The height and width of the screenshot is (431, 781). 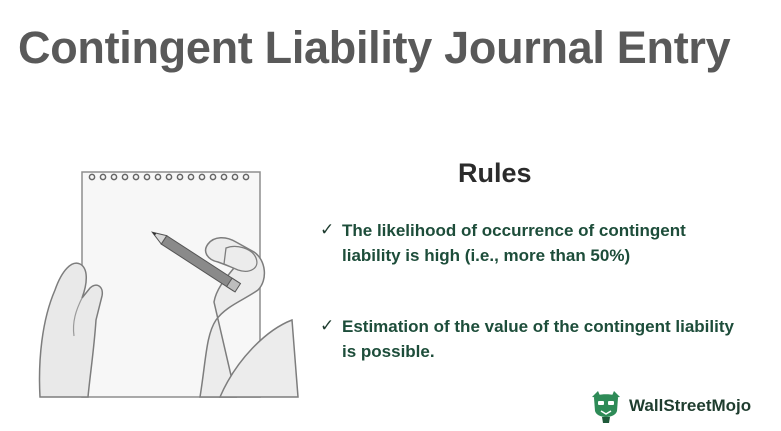 I want to click on mascot-logo-icon, so click(x=606, y=407).